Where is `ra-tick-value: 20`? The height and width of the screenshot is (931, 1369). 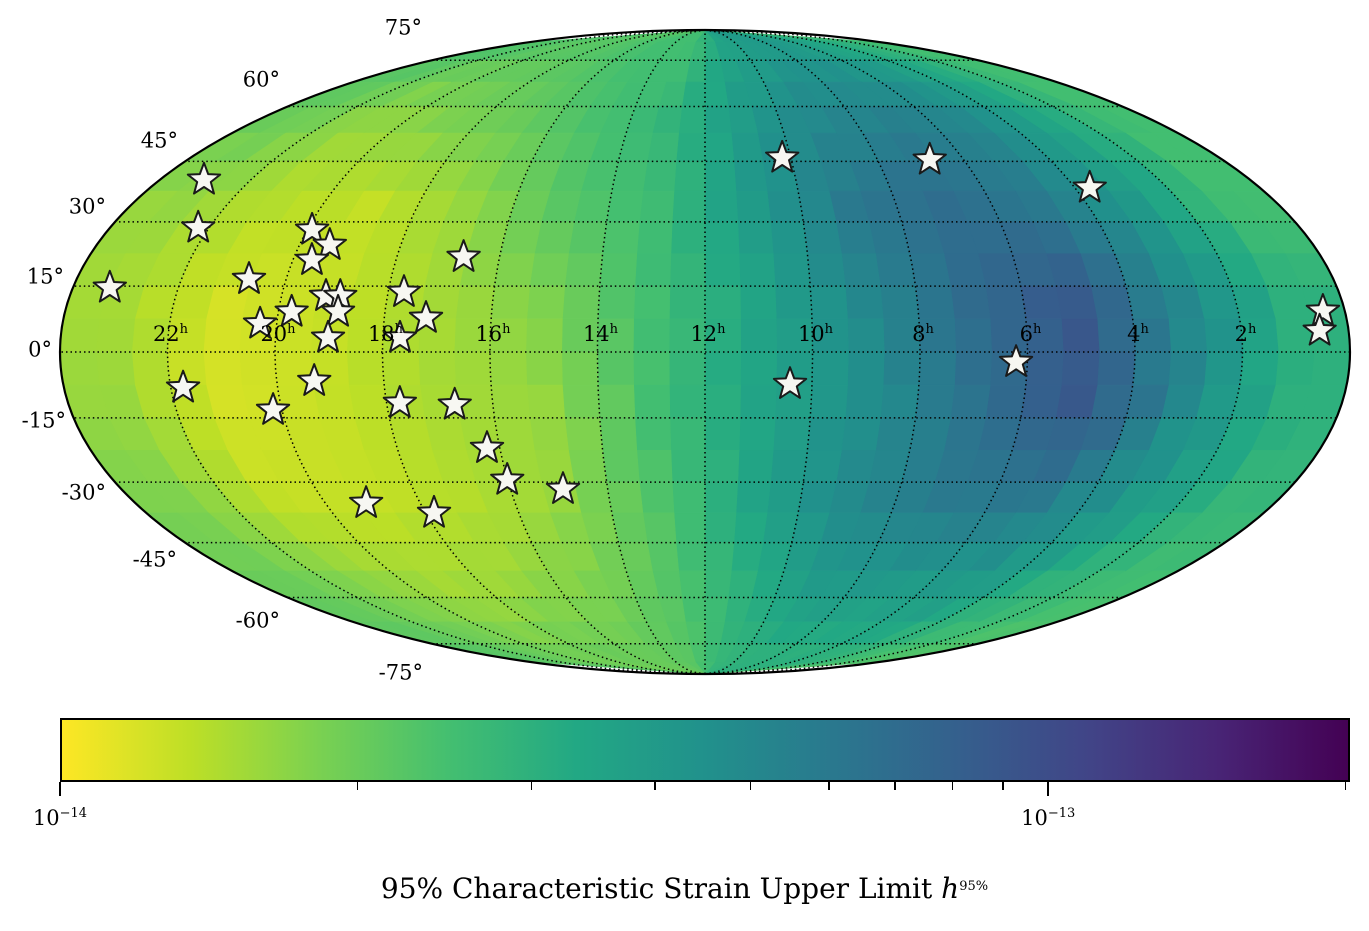 ra-tick-value: 20 is located at coordinates (274, 334).